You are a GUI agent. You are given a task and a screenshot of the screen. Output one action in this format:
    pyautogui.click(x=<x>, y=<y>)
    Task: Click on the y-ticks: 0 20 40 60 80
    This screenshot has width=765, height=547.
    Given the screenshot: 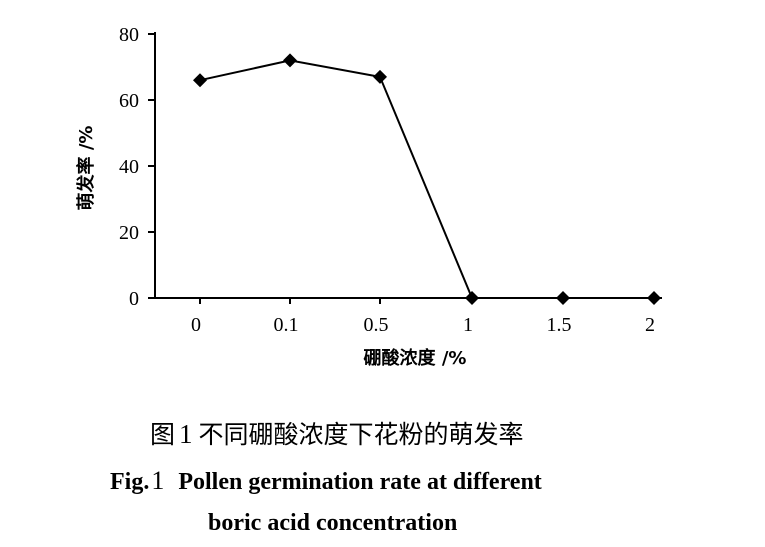 What is the action you would take?
    pyautogui.click(x=137, y=167)
    